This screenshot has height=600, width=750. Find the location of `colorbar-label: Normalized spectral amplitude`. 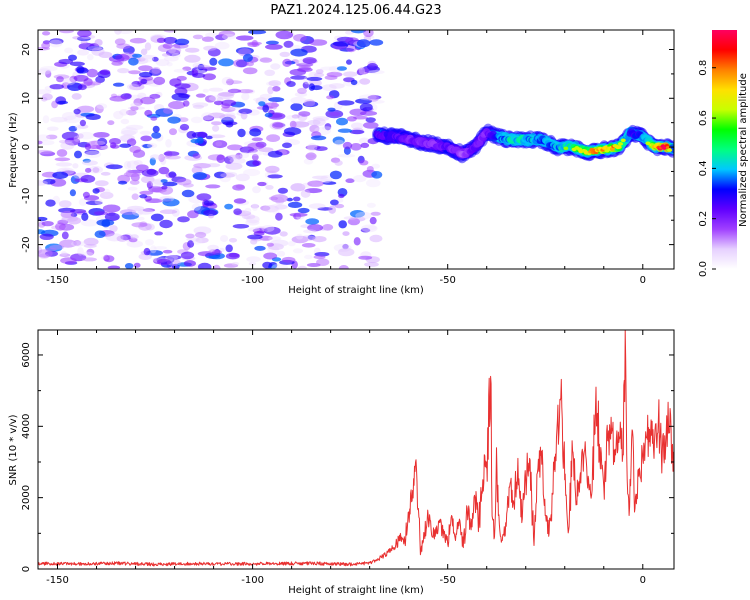

colorbar-label: Normalized spectral amplitude is located at coordinates (743, 150).